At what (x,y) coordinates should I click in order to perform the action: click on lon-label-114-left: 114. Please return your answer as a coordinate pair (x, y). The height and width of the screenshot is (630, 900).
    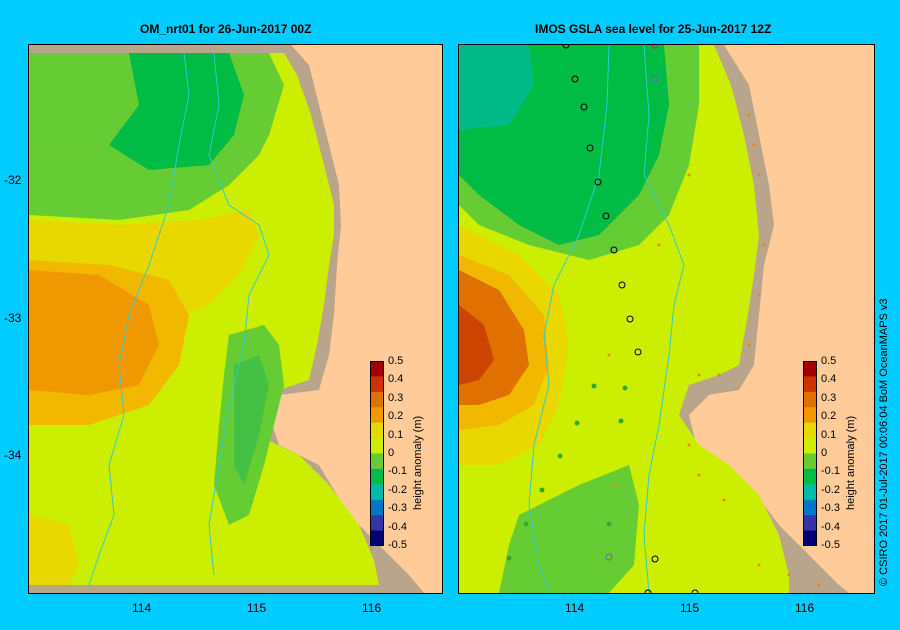
    Looking at the image, I should click on (142, 608).